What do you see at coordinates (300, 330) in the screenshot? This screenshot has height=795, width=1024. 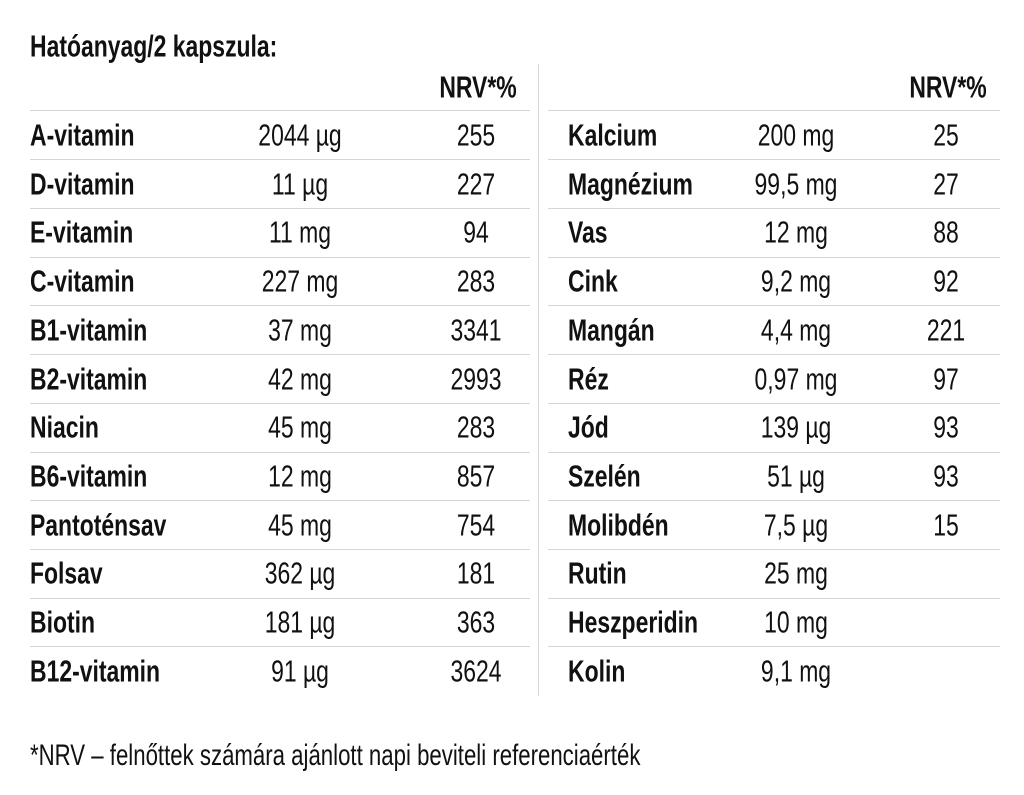 I see `amount: 37 mg` at bounding box center [300, 330].